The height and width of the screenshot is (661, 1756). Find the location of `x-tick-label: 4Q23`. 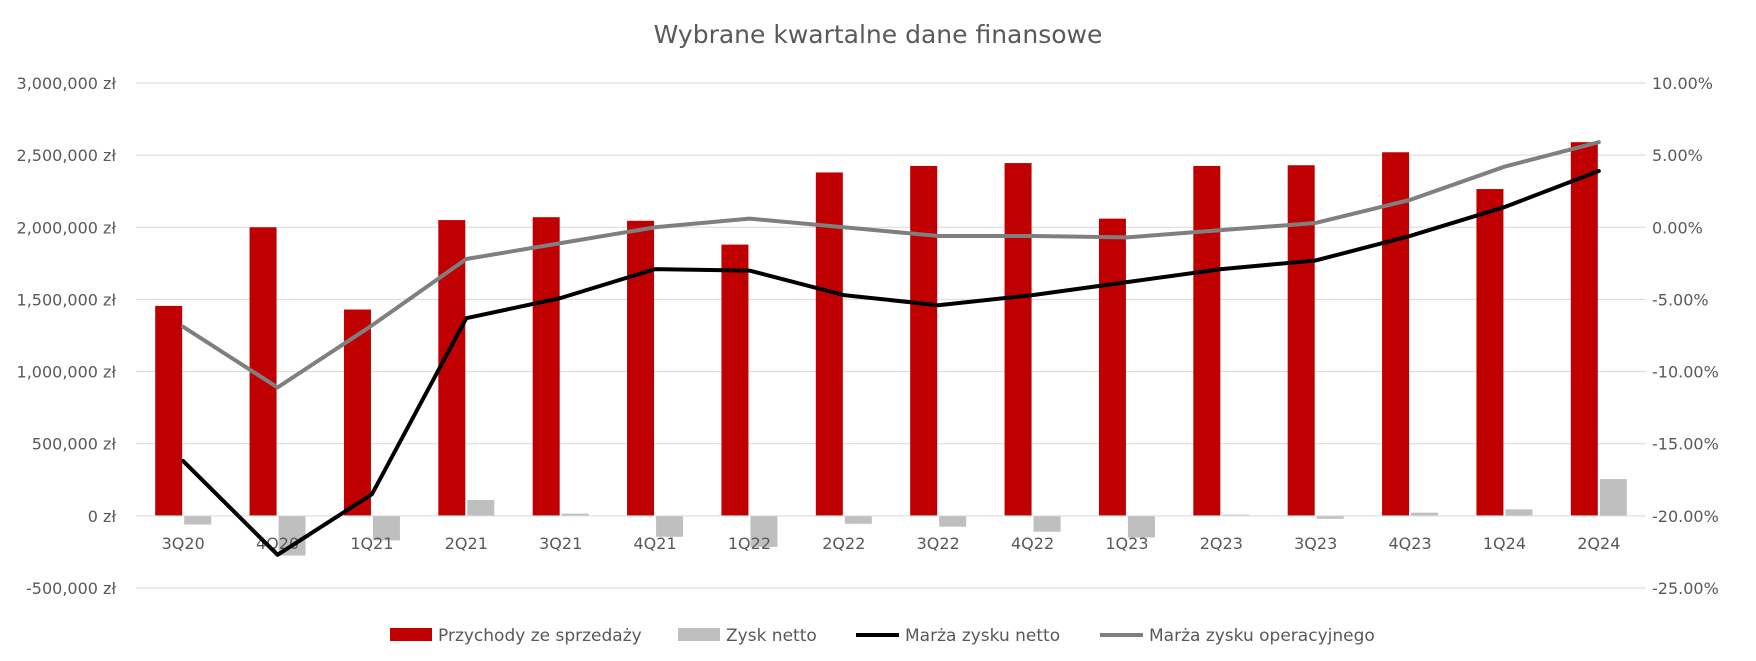

x-tick-label: 4Q23 is located at coordinates (1409, 543).